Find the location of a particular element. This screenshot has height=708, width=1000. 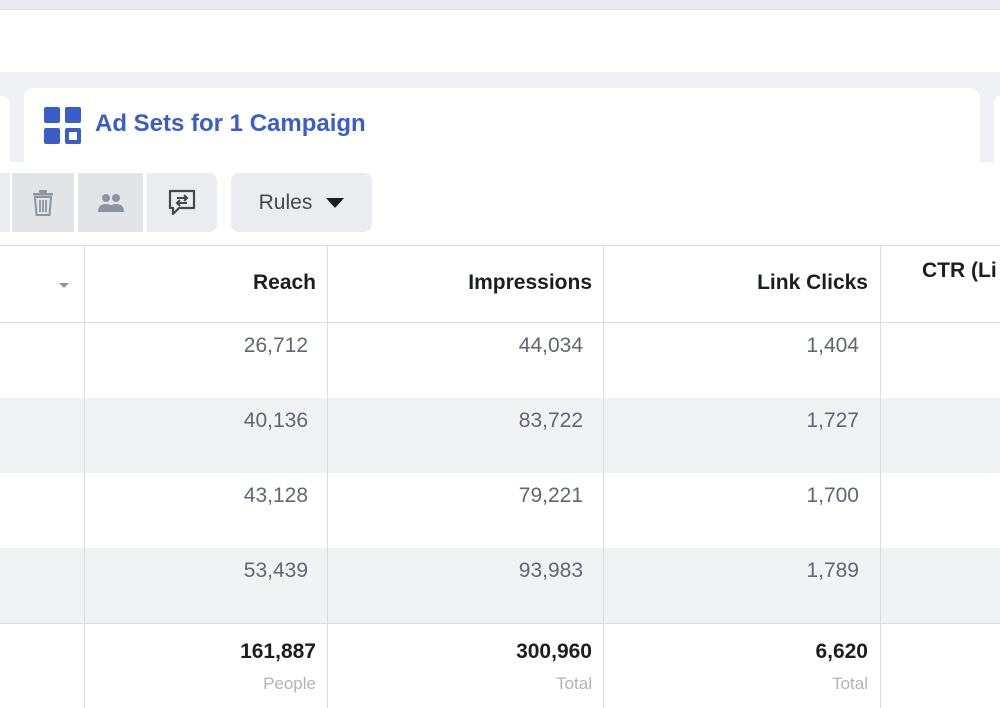

browser-top-strip is located at coordinates (500, 5).